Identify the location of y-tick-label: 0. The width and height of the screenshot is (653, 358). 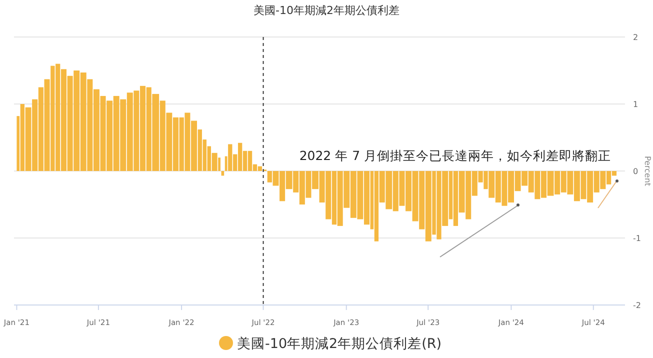
(635, 171).